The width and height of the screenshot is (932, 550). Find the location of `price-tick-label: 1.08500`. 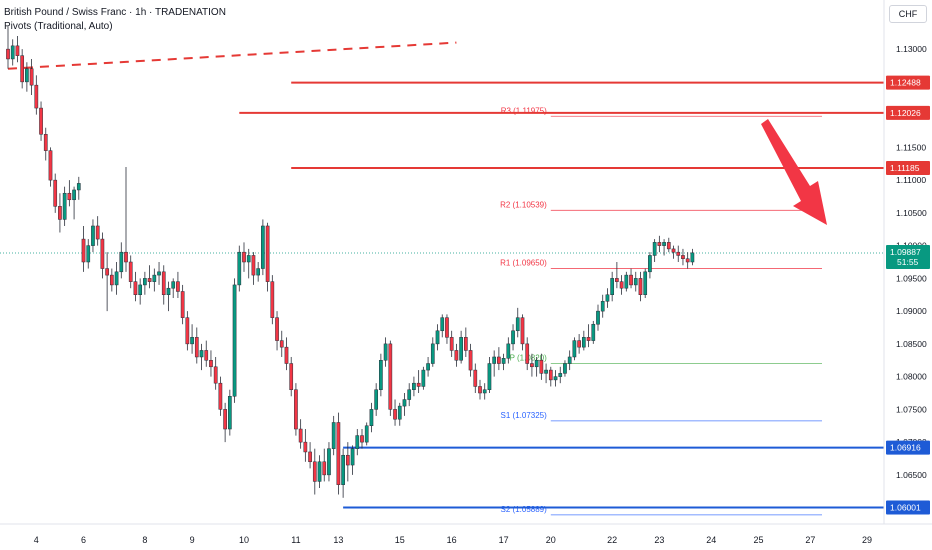

price-tick-label: 1.08500 is located at coordinates (911, 344).